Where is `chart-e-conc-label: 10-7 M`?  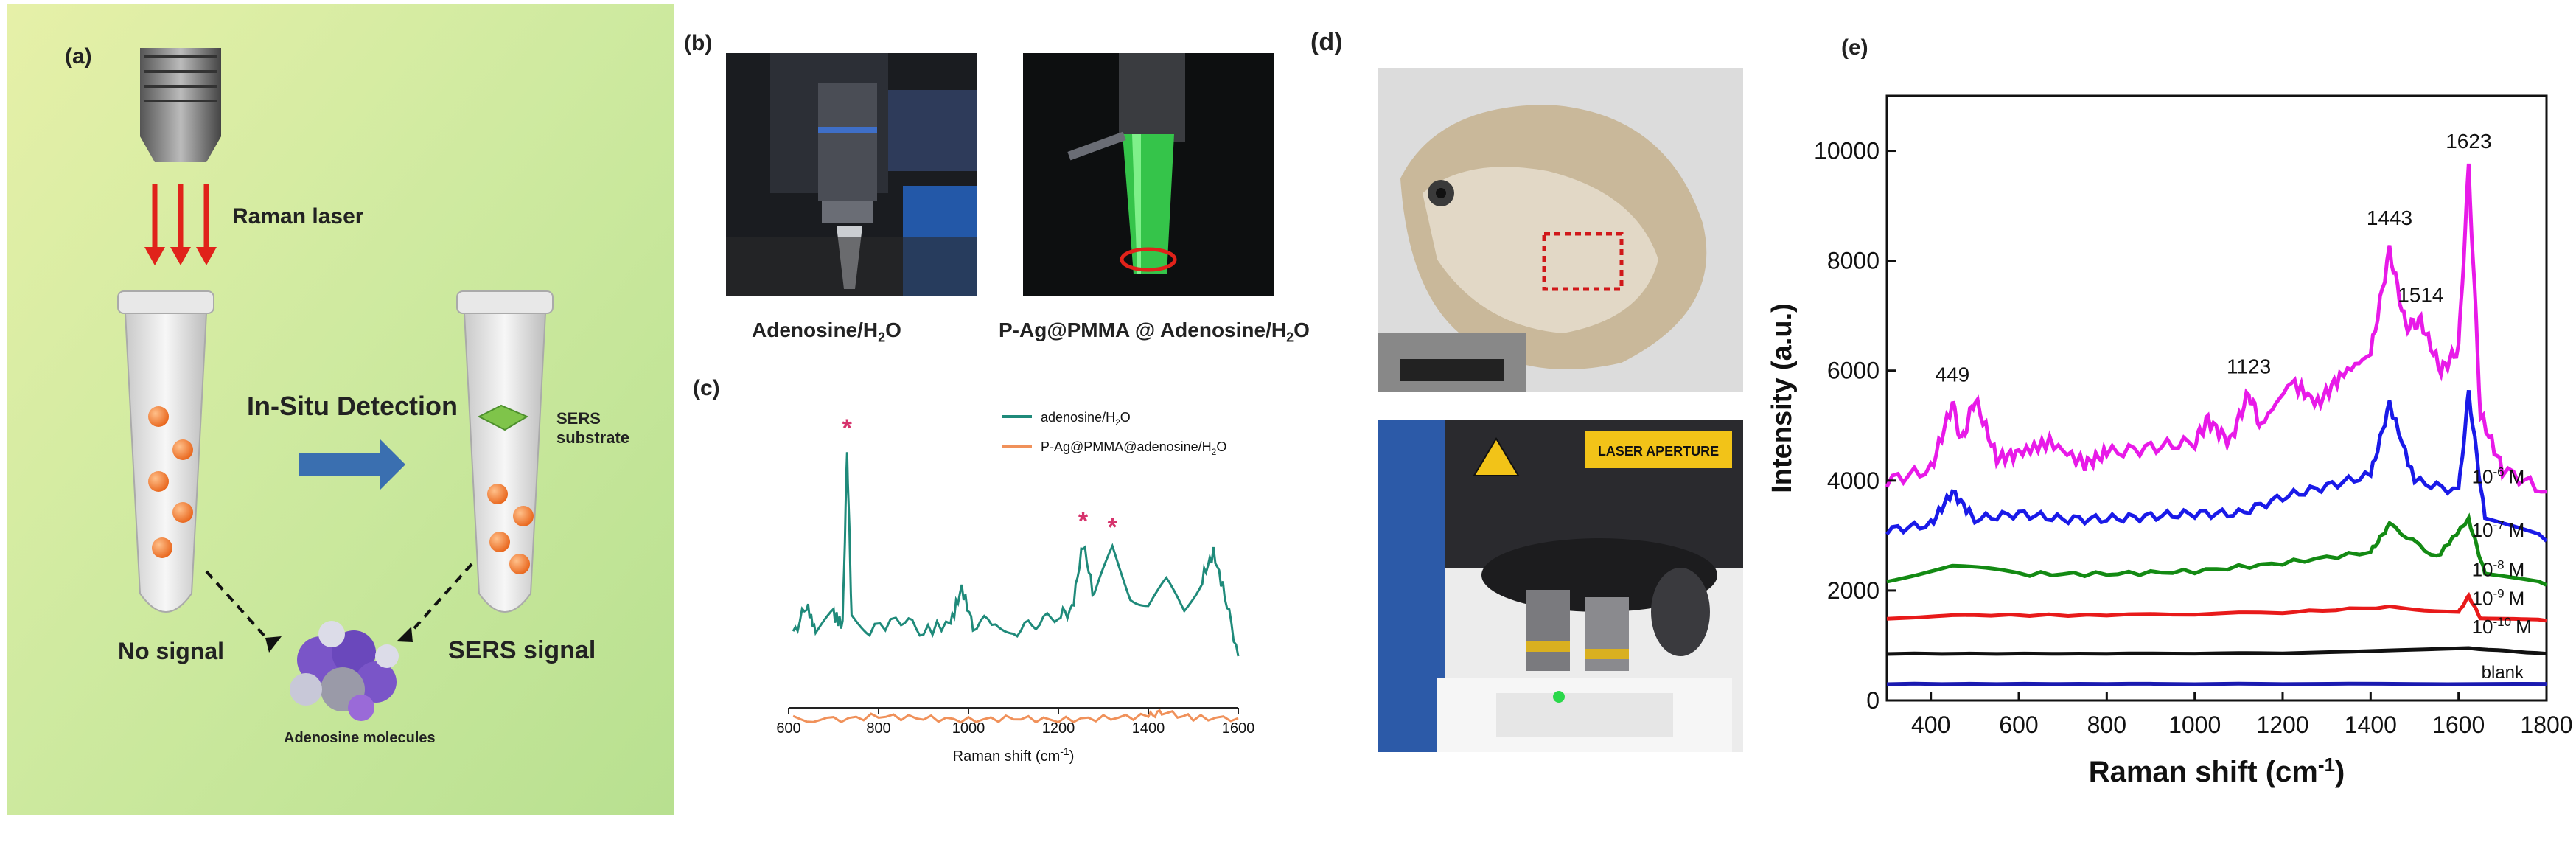
chart-e-conc-label: 10-7 M is located at coordinates (2498, 530).